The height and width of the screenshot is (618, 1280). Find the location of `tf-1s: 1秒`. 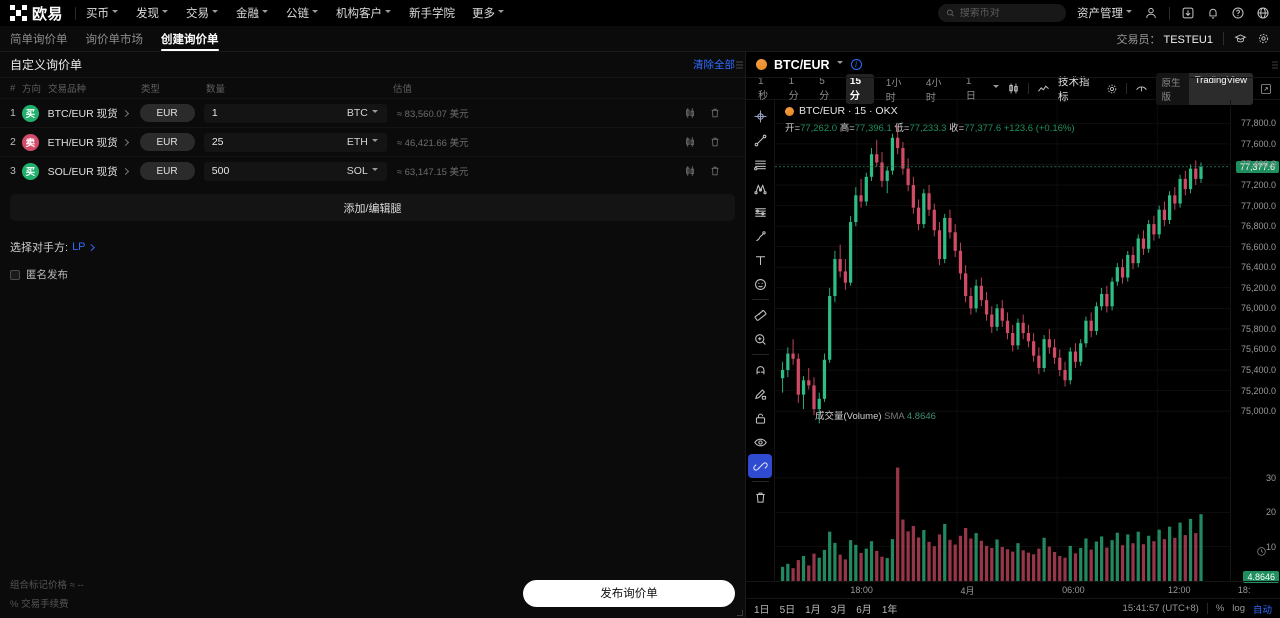

tf-1s: 1秒 is located at coordinates (763, 88).